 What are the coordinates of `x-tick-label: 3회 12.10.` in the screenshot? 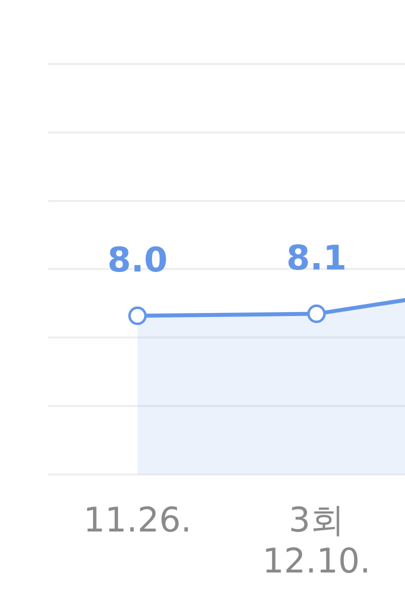 It's located at (316, 541).